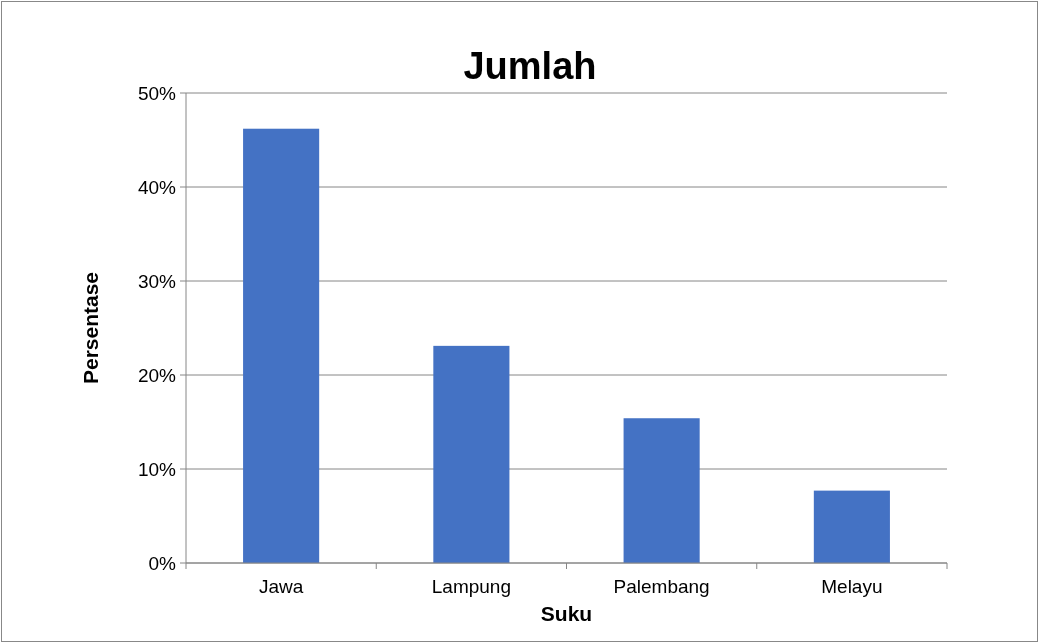  I want to click on chart-title: Jumlah, so click(530, 66).